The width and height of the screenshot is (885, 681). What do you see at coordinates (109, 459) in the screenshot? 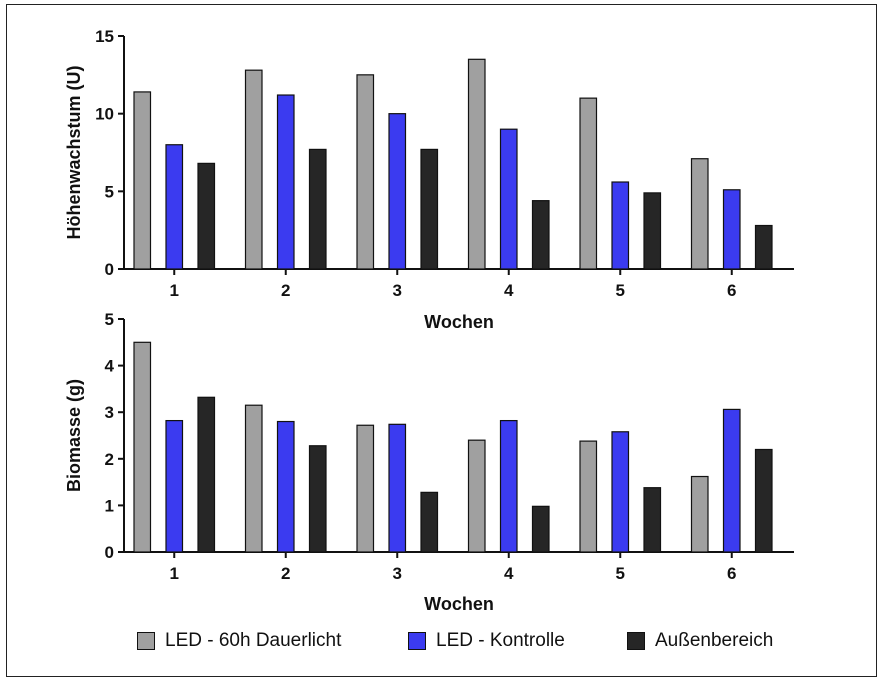
I see `y-tick-label: 2` at bounding box center [109, 459].